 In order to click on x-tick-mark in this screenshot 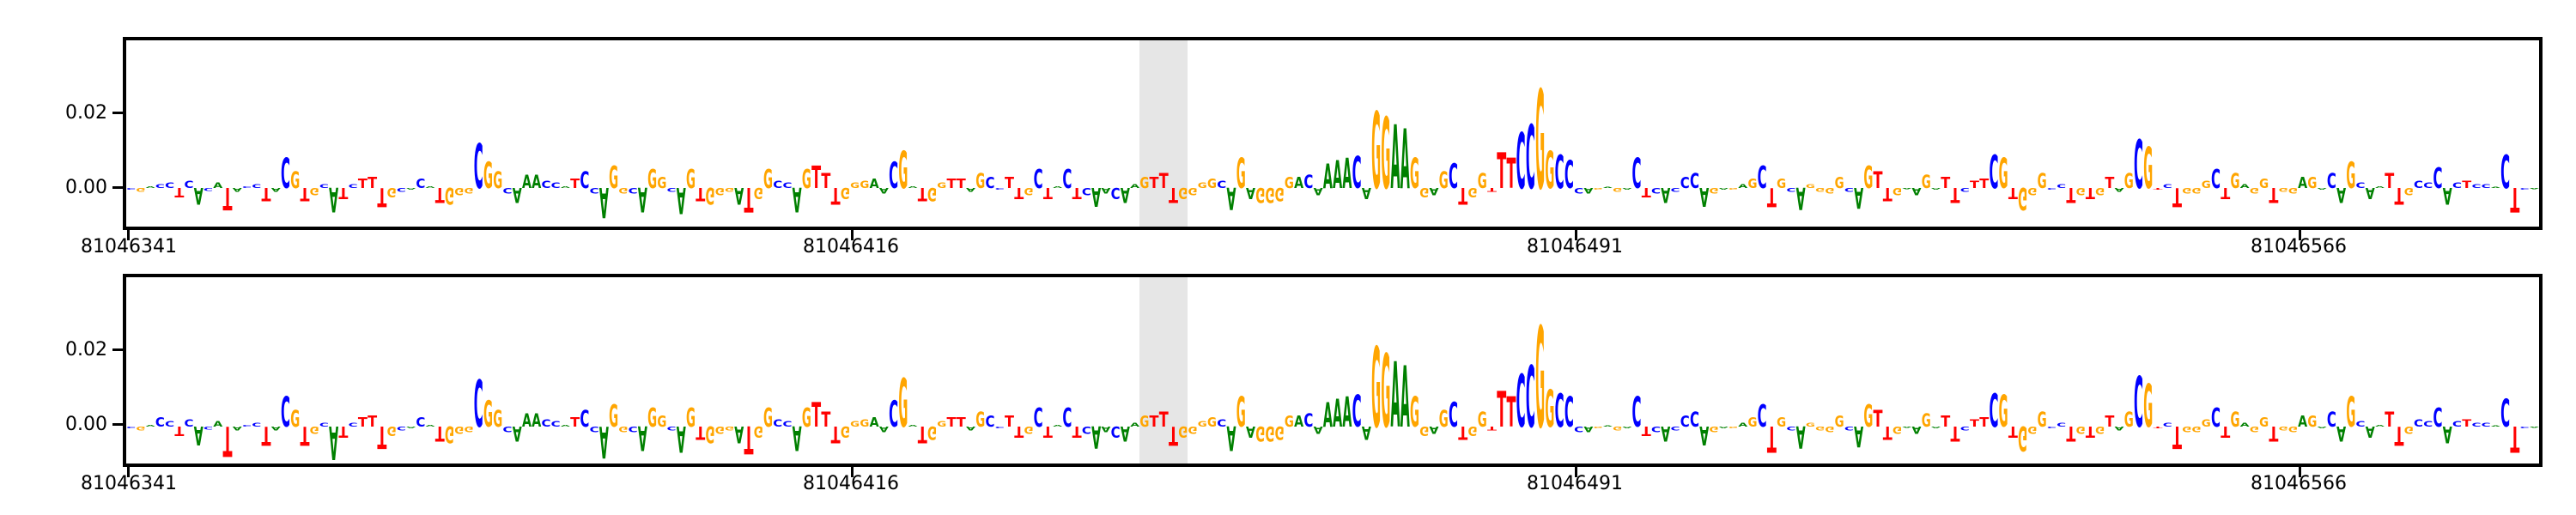, I will do `click(128, 472)`.